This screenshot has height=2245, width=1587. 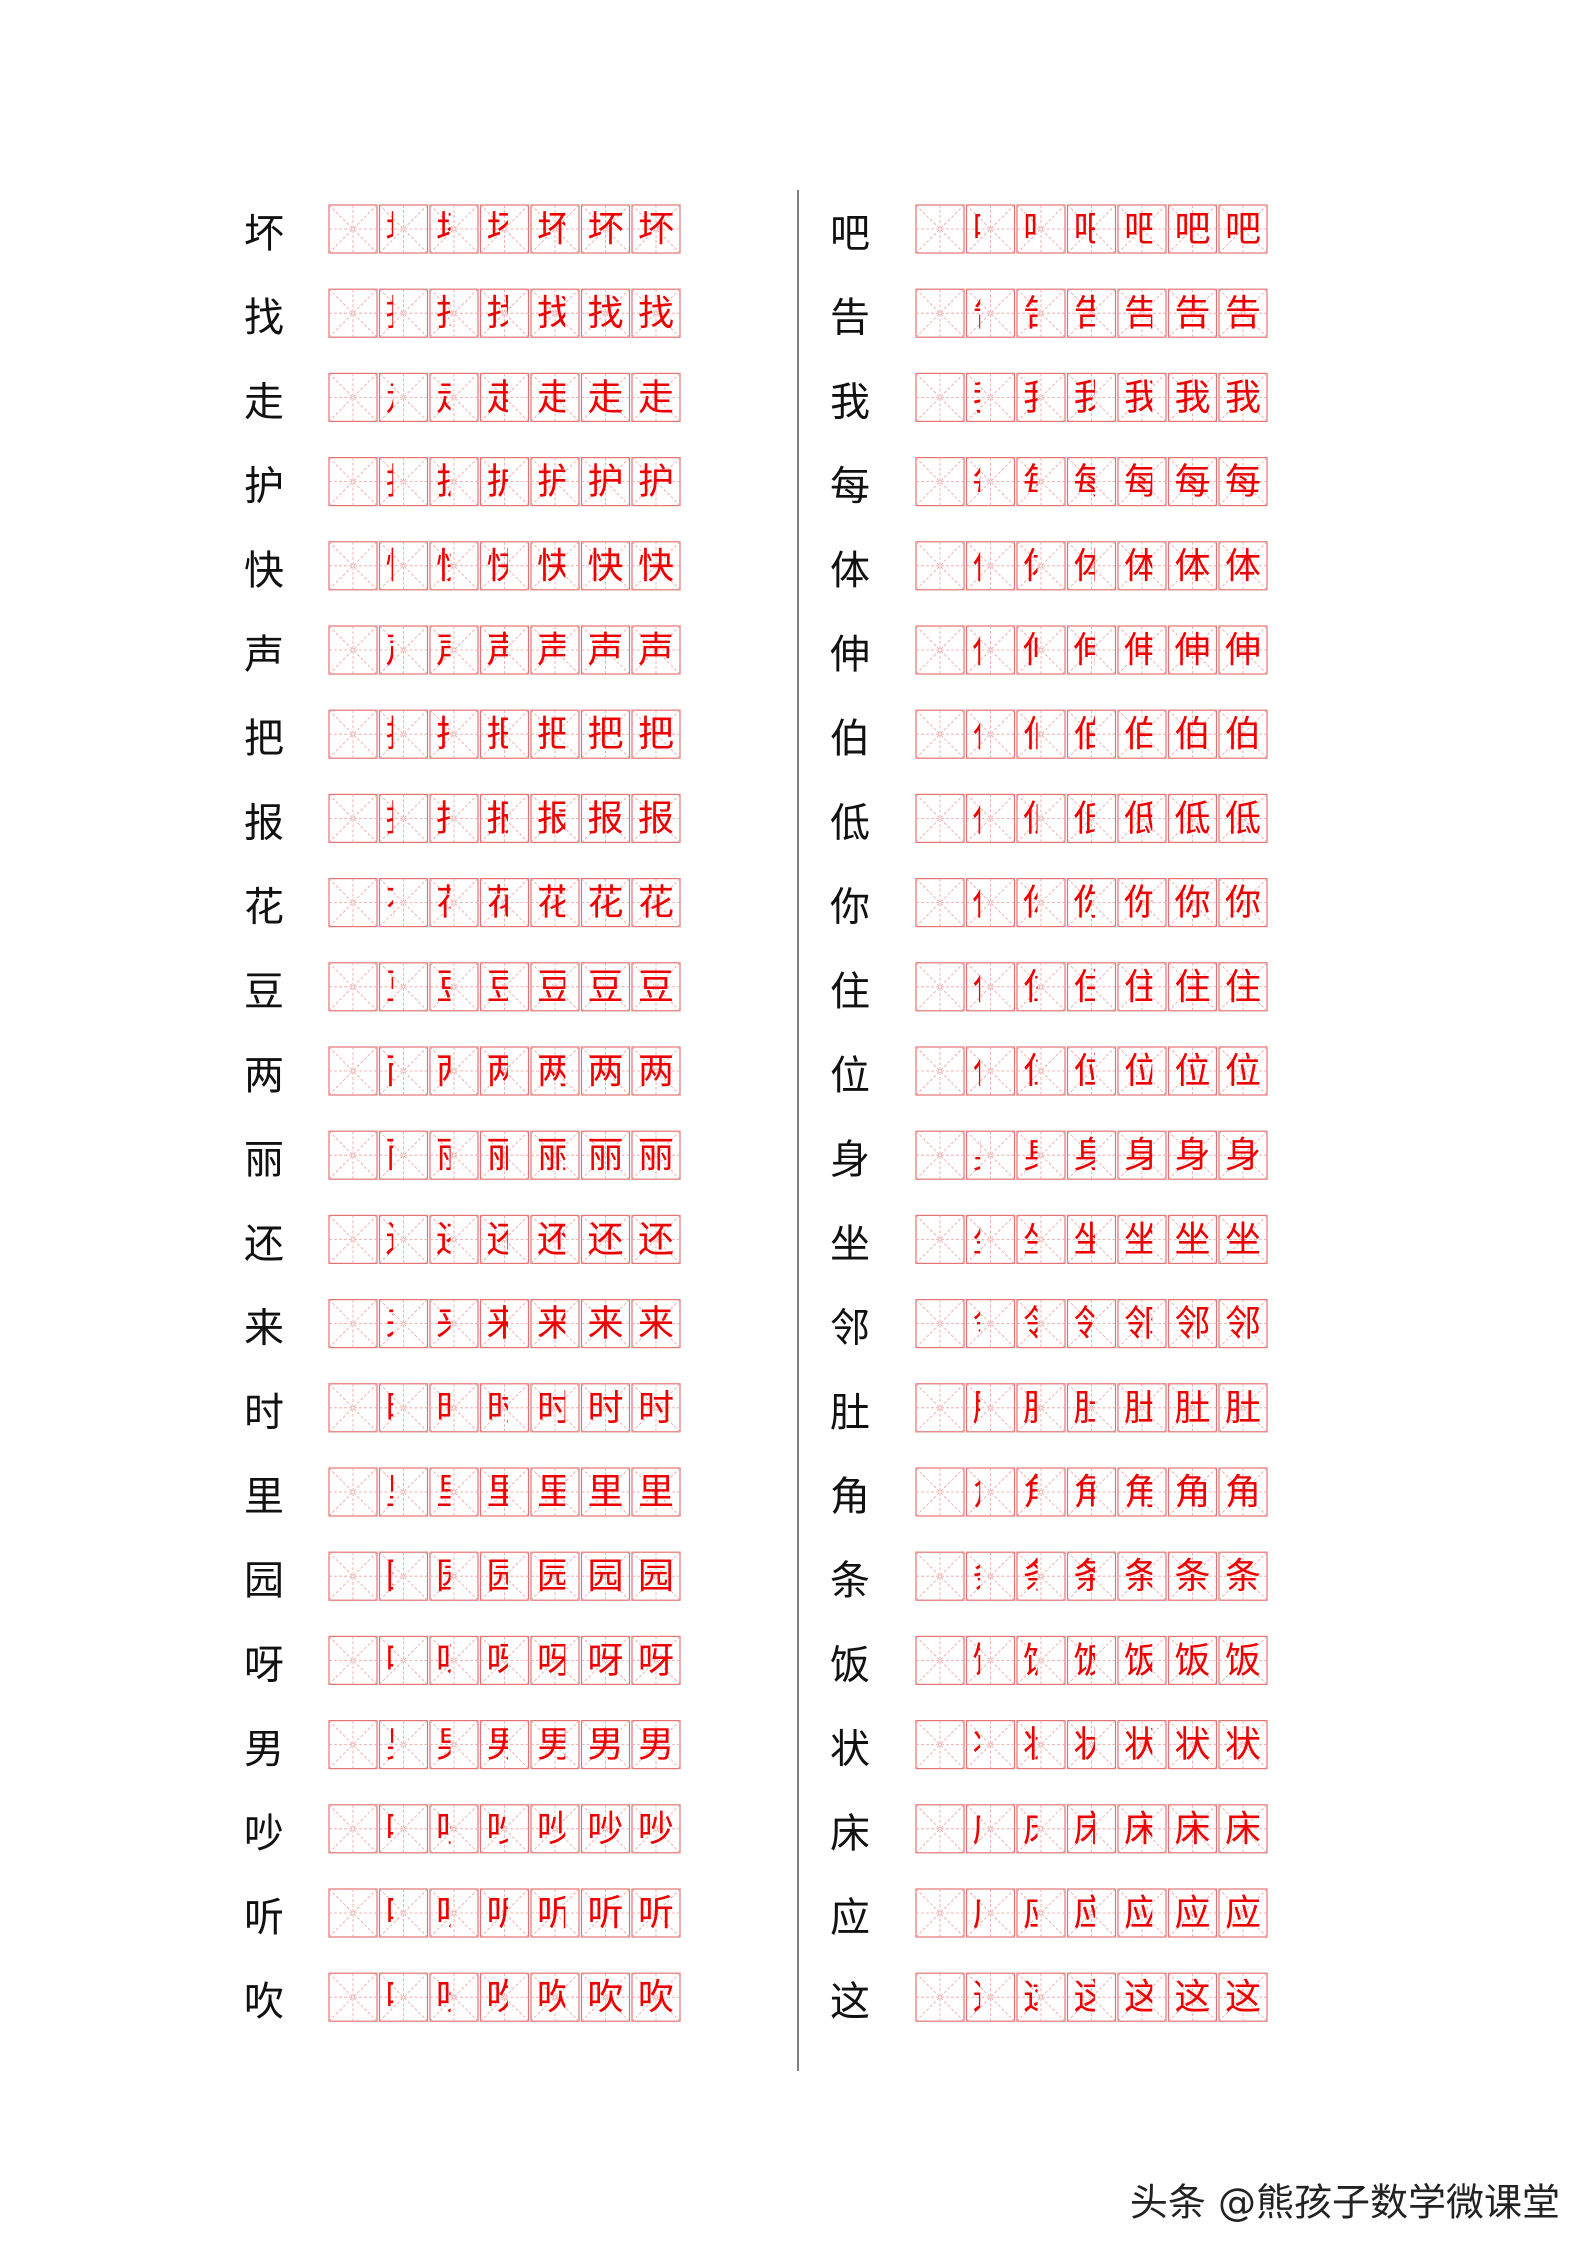 I want to click on practice-box: 饭, so click(x=1243, y=1660).